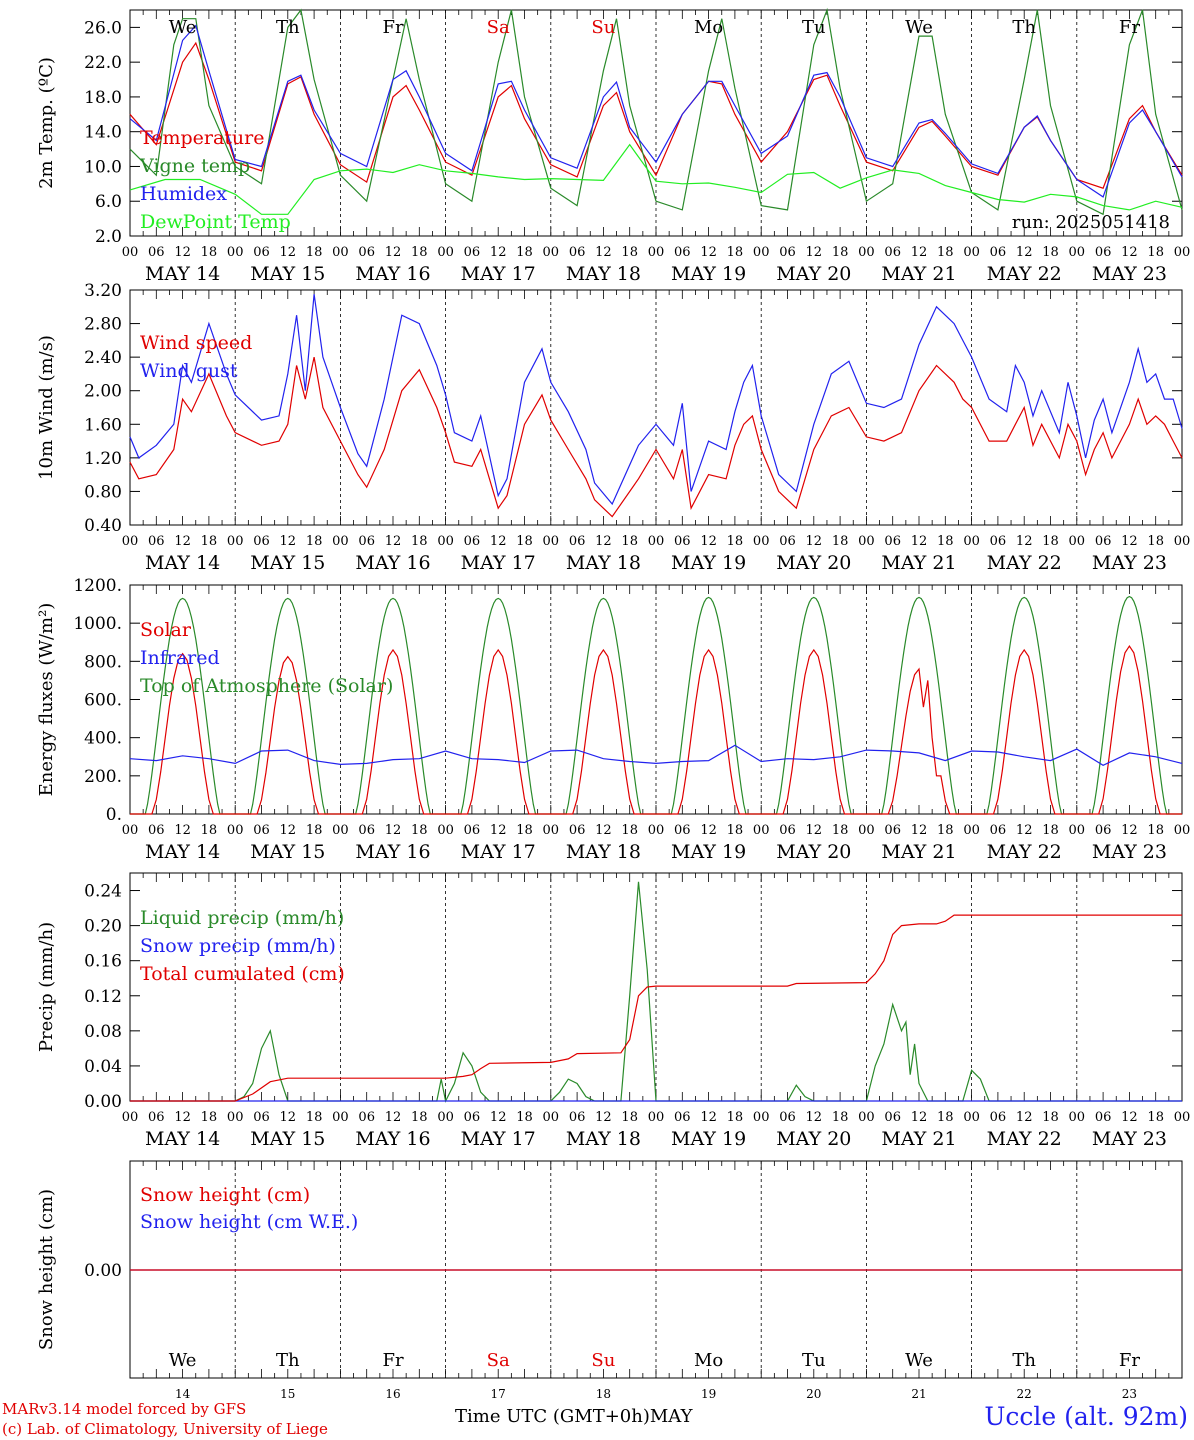  What do you see at coordinates (46, 407) in the screenshot?
I see `y-axis-label-2: 10m Wind (m/s)` at bounding box center [46, 407].